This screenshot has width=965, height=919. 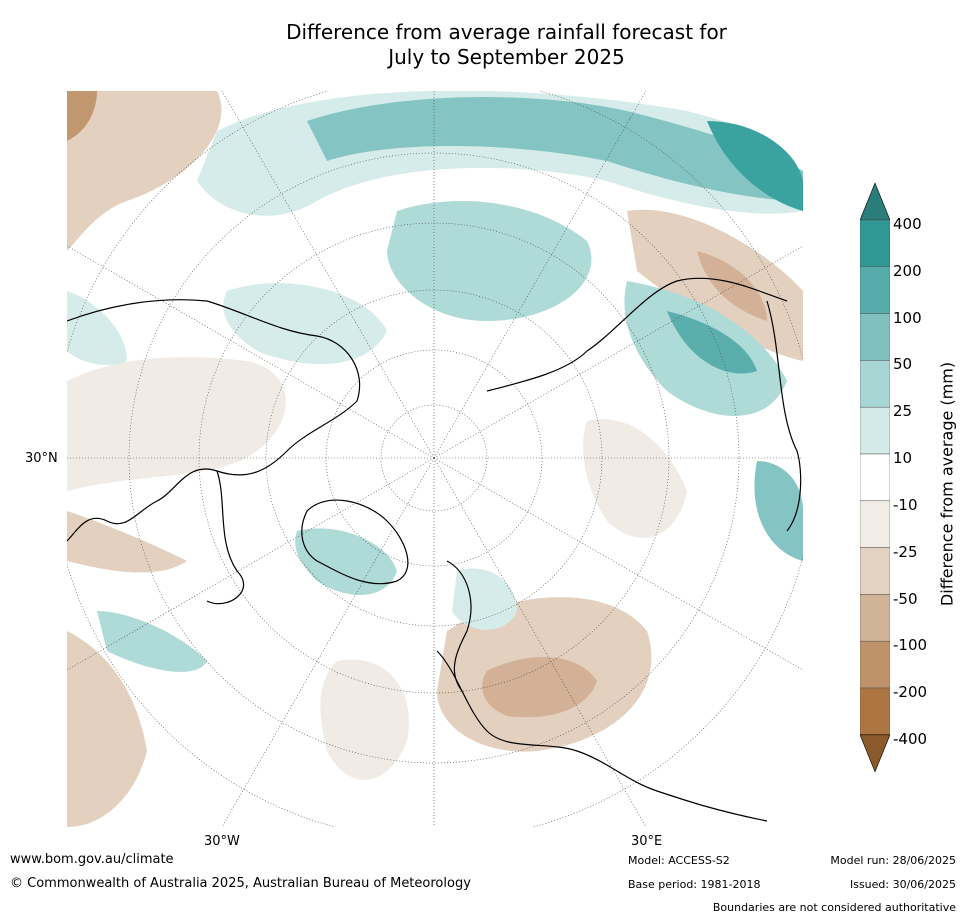 I want to click on colorbar-extend-bottom, so click(x=875, y=753).